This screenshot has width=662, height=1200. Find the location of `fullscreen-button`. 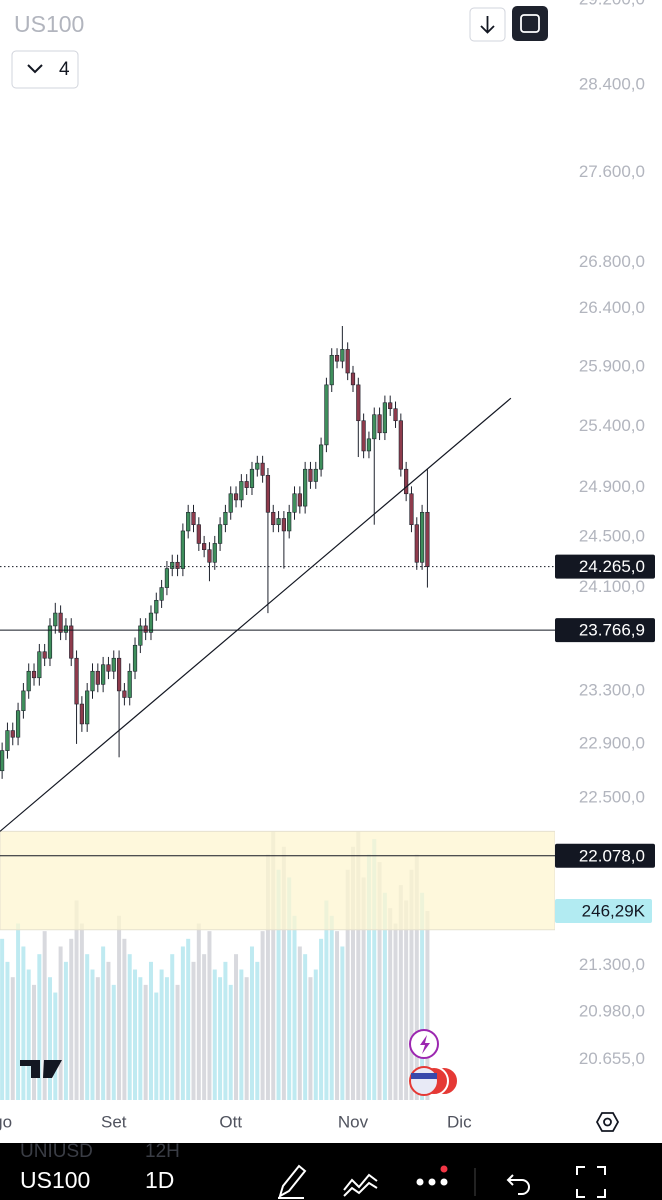

fullscreen-button is located at coordinates (530, 23).